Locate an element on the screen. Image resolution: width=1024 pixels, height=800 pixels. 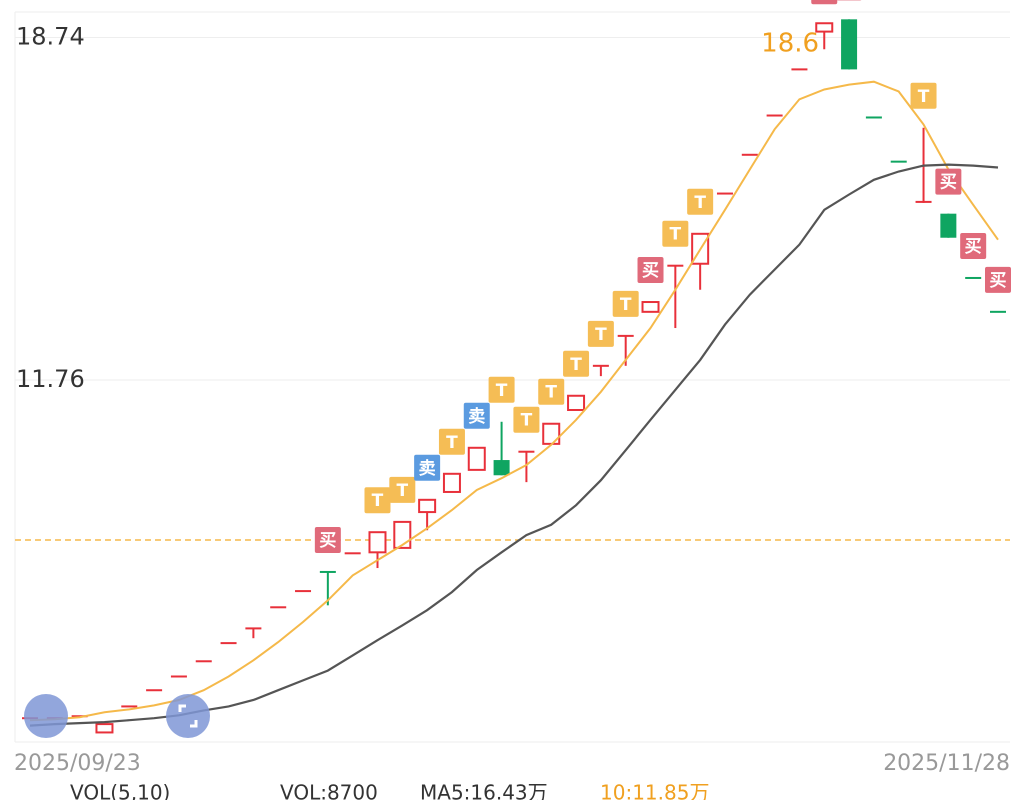
y-tick-label: 18.74 is located at coordinates (50, 36).